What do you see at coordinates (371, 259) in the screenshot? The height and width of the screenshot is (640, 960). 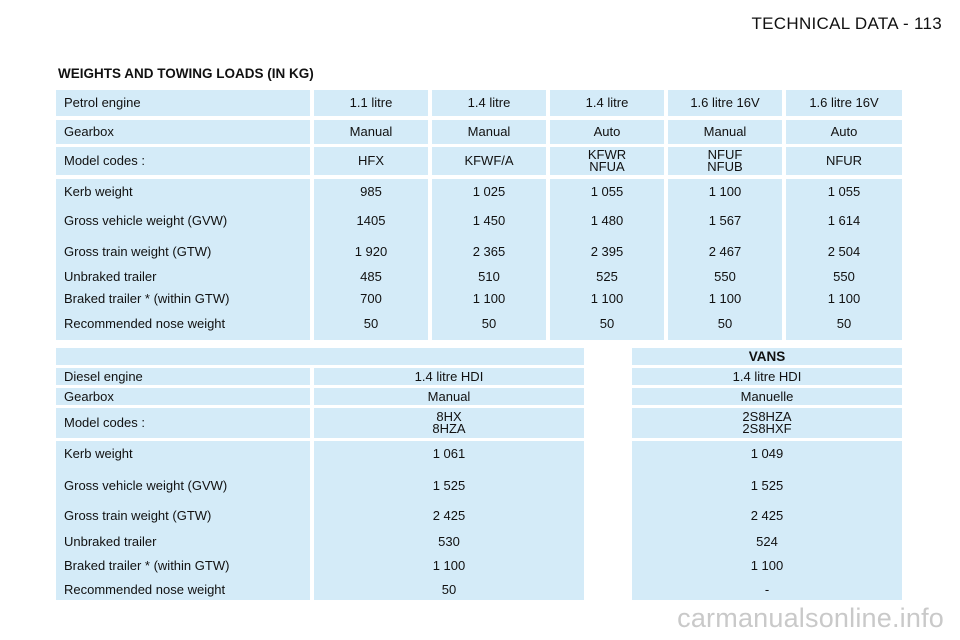 I see `petrol-weights-col1: 985 1405 1 920 485 700 50` at bounding box center [371, 259].